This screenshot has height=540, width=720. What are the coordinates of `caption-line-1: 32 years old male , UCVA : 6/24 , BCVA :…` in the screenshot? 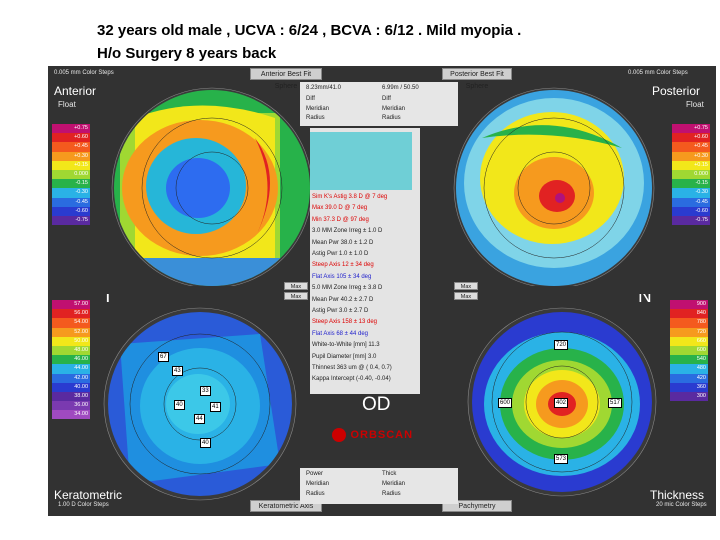 It's located at (309, 30).